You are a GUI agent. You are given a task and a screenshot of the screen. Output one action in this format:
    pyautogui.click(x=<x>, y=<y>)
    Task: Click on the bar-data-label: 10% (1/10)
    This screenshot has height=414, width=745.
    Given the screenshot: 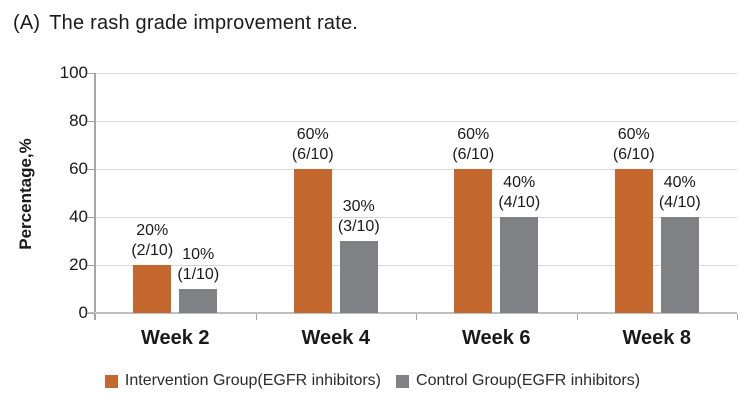 What is the action you would take?
    pyautogui.click(x=198, y=265)
    